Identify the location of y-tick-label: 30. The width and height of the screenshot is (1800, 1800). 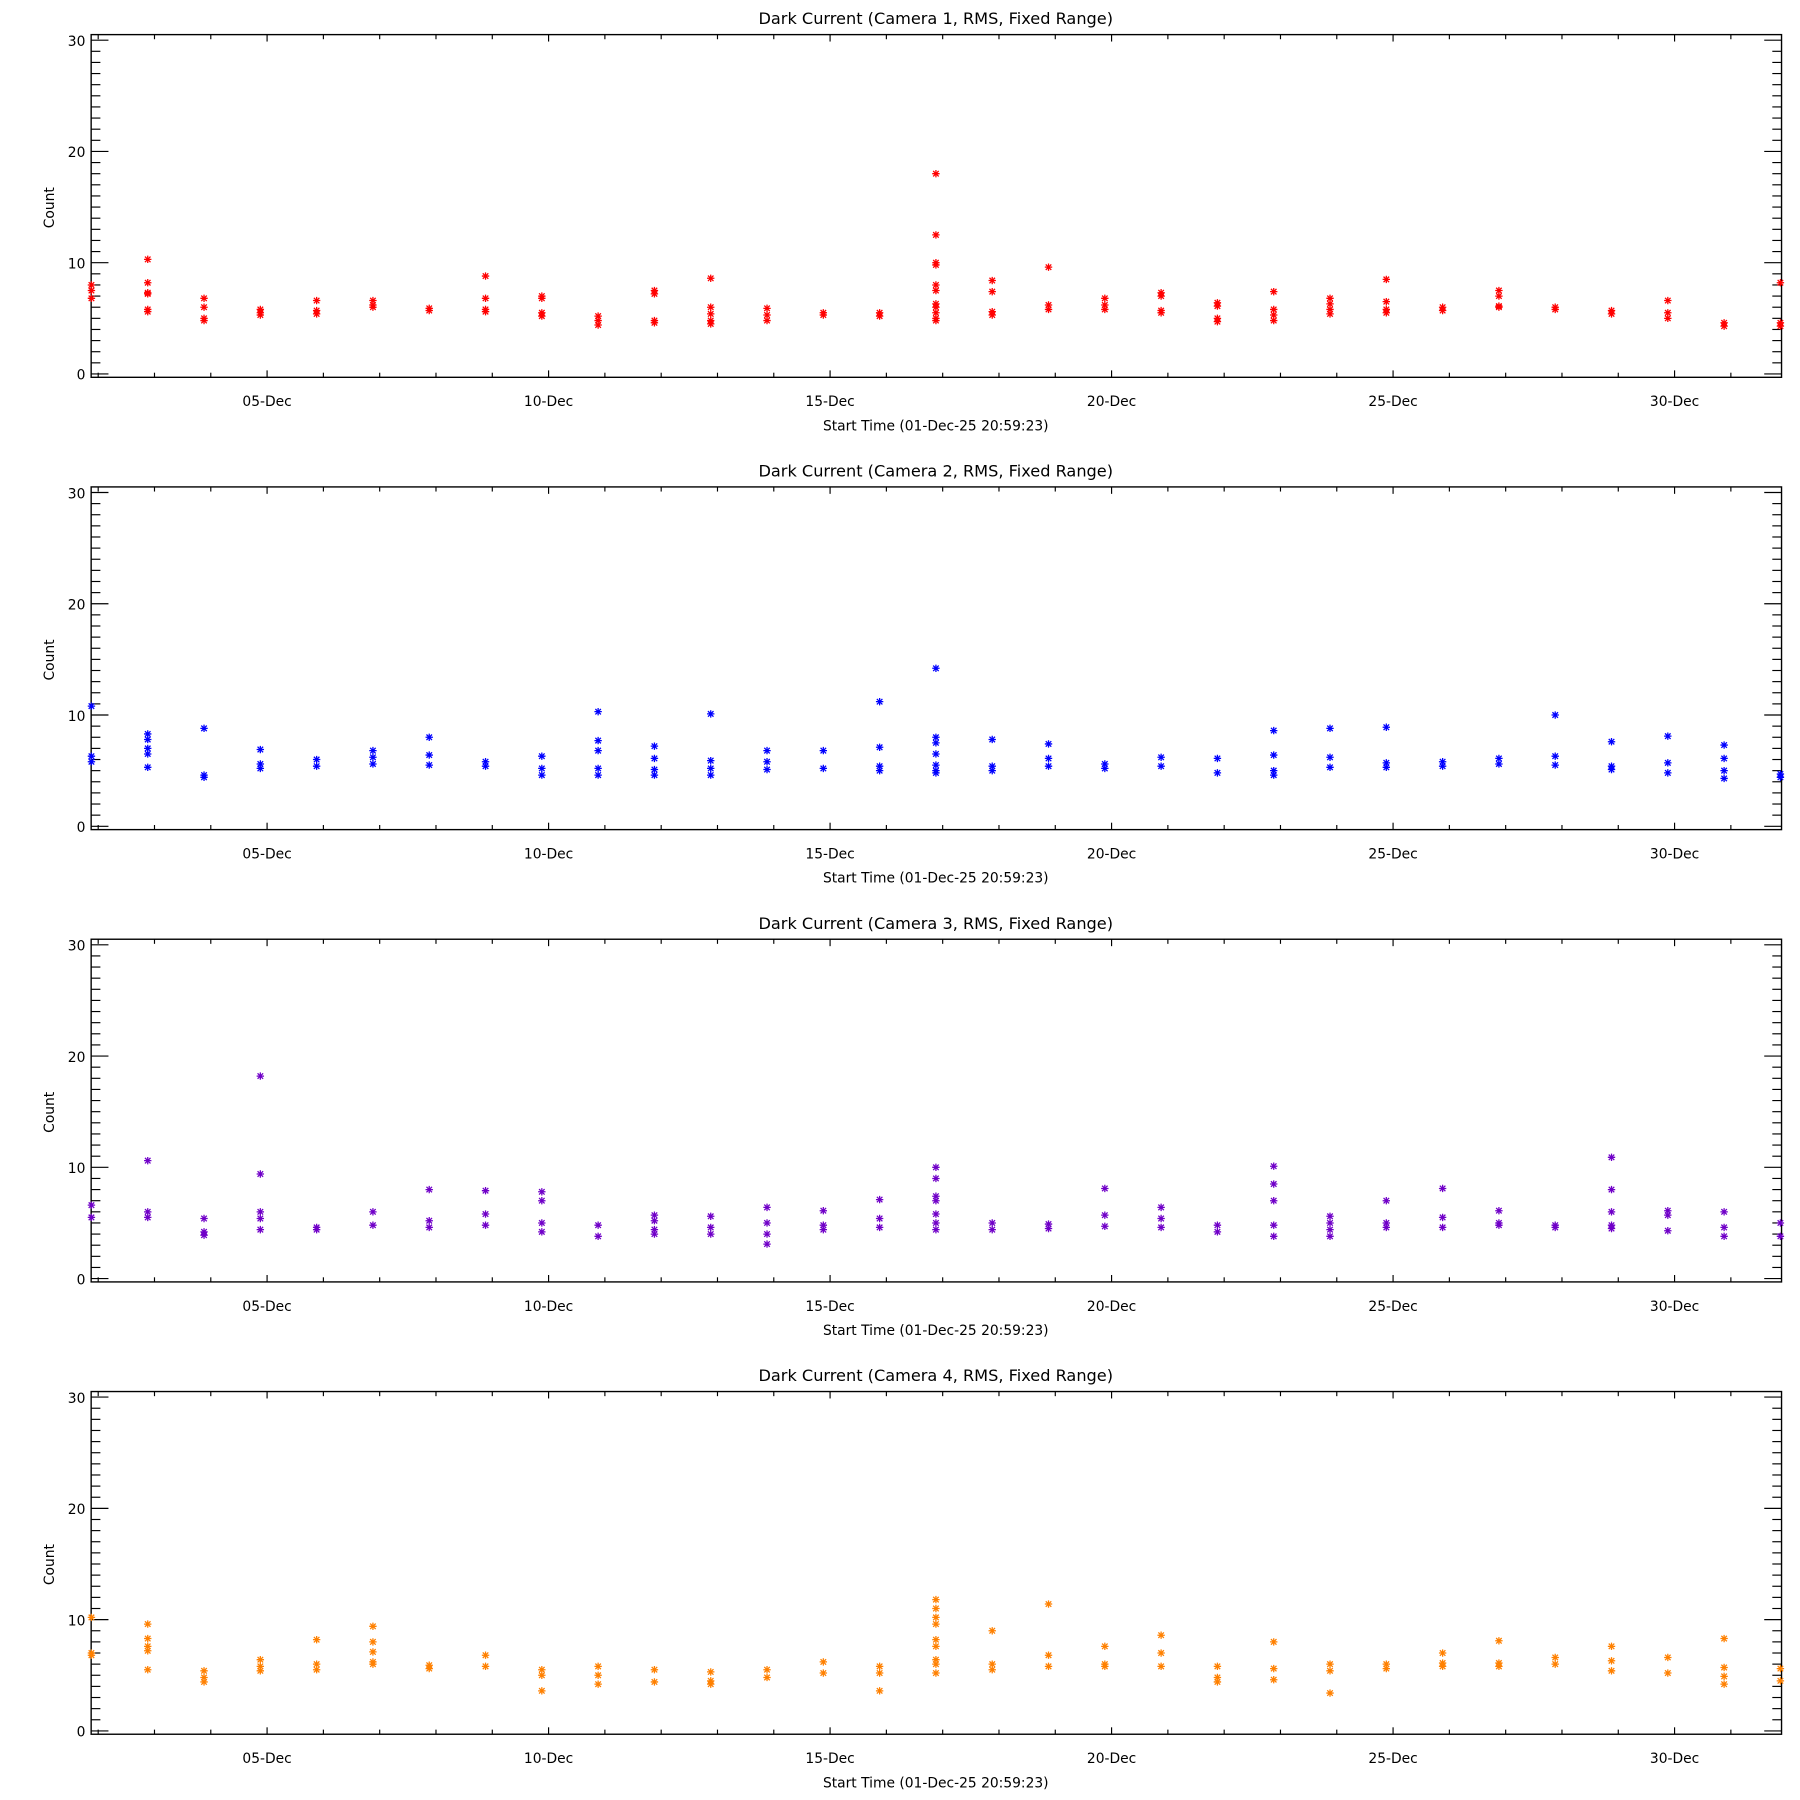
(77, 42).